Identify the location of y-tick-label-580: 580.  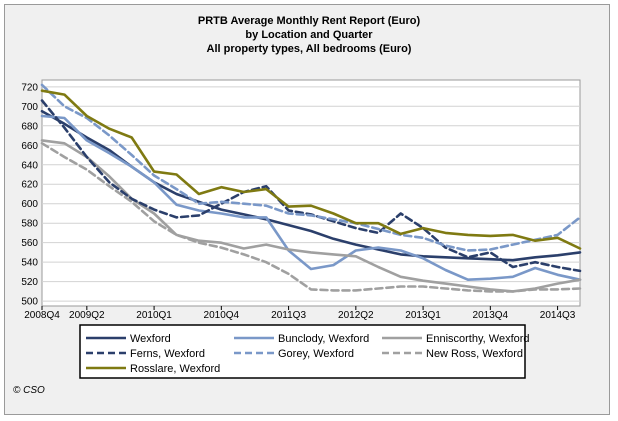
(29, 224).